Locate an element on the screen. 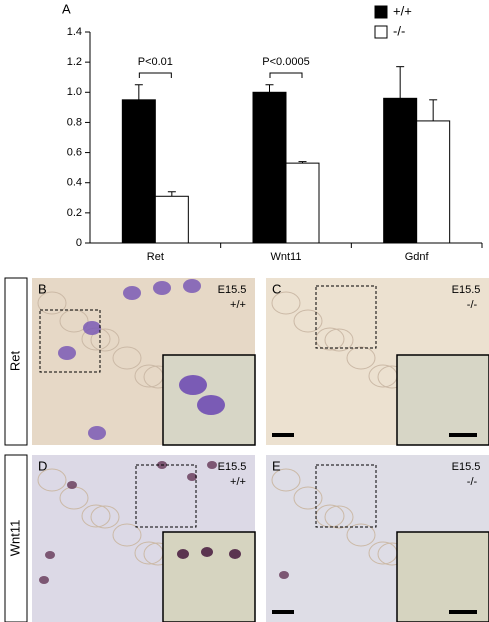 The image size is (489, 622). x-tick-label: Gdnf is located at coordinates (417, 257).